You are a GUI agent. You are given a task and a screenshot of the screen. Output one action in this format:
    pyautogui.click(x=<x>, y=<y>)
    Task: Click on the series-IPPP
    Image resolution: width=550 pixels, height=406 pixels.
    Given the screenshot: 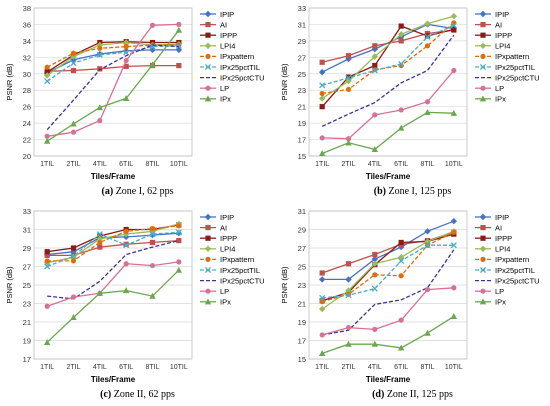 What is the action you would take?
    pyautogui.click(x=388, y=267)
    